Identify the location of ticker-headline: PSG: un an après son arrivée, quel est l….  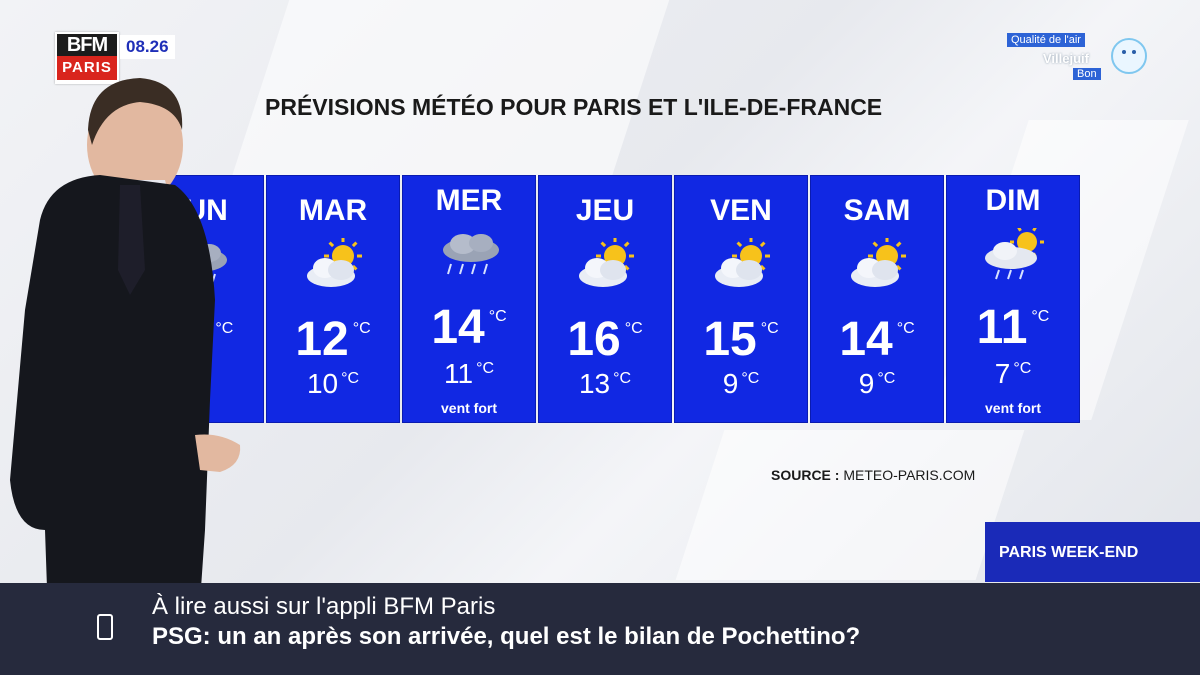
(506, 636).